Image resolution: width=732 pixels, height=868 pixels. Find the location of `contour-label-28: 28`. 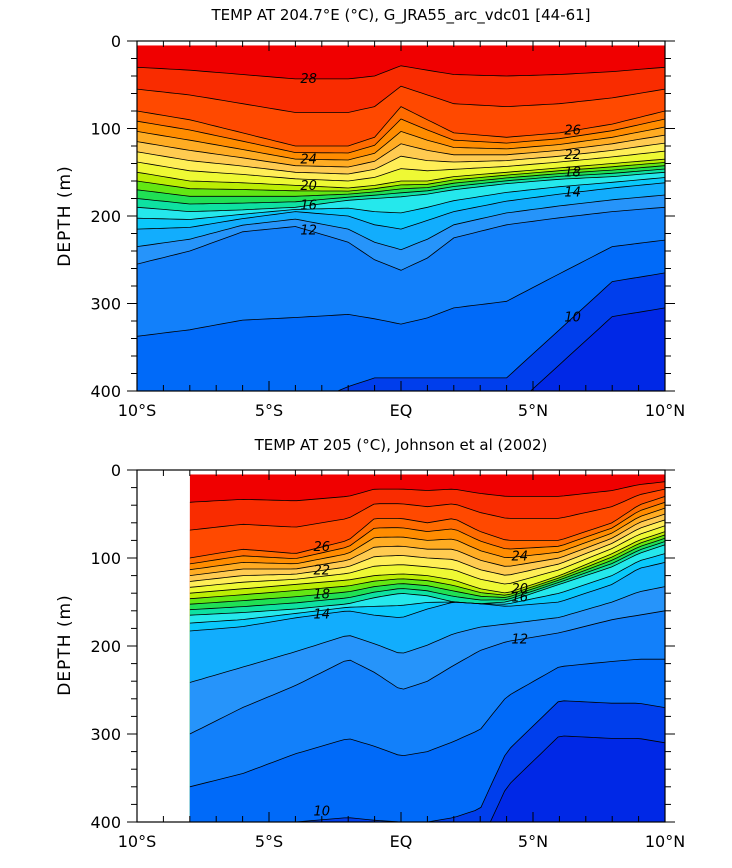

contour-label-28: 28 is located at coordinates (308, 79).